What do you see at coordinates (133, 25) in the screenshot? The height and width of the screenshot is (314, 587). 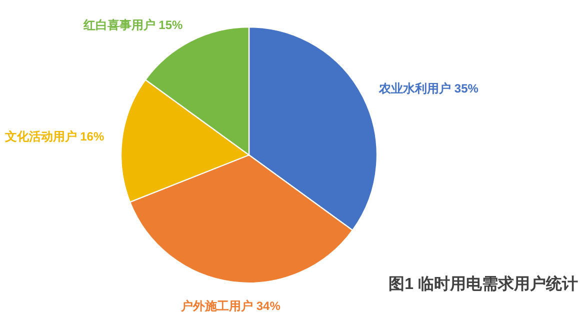 I see `slice-label: 红白喜事用户 15%` at bounding box center [133, 25].